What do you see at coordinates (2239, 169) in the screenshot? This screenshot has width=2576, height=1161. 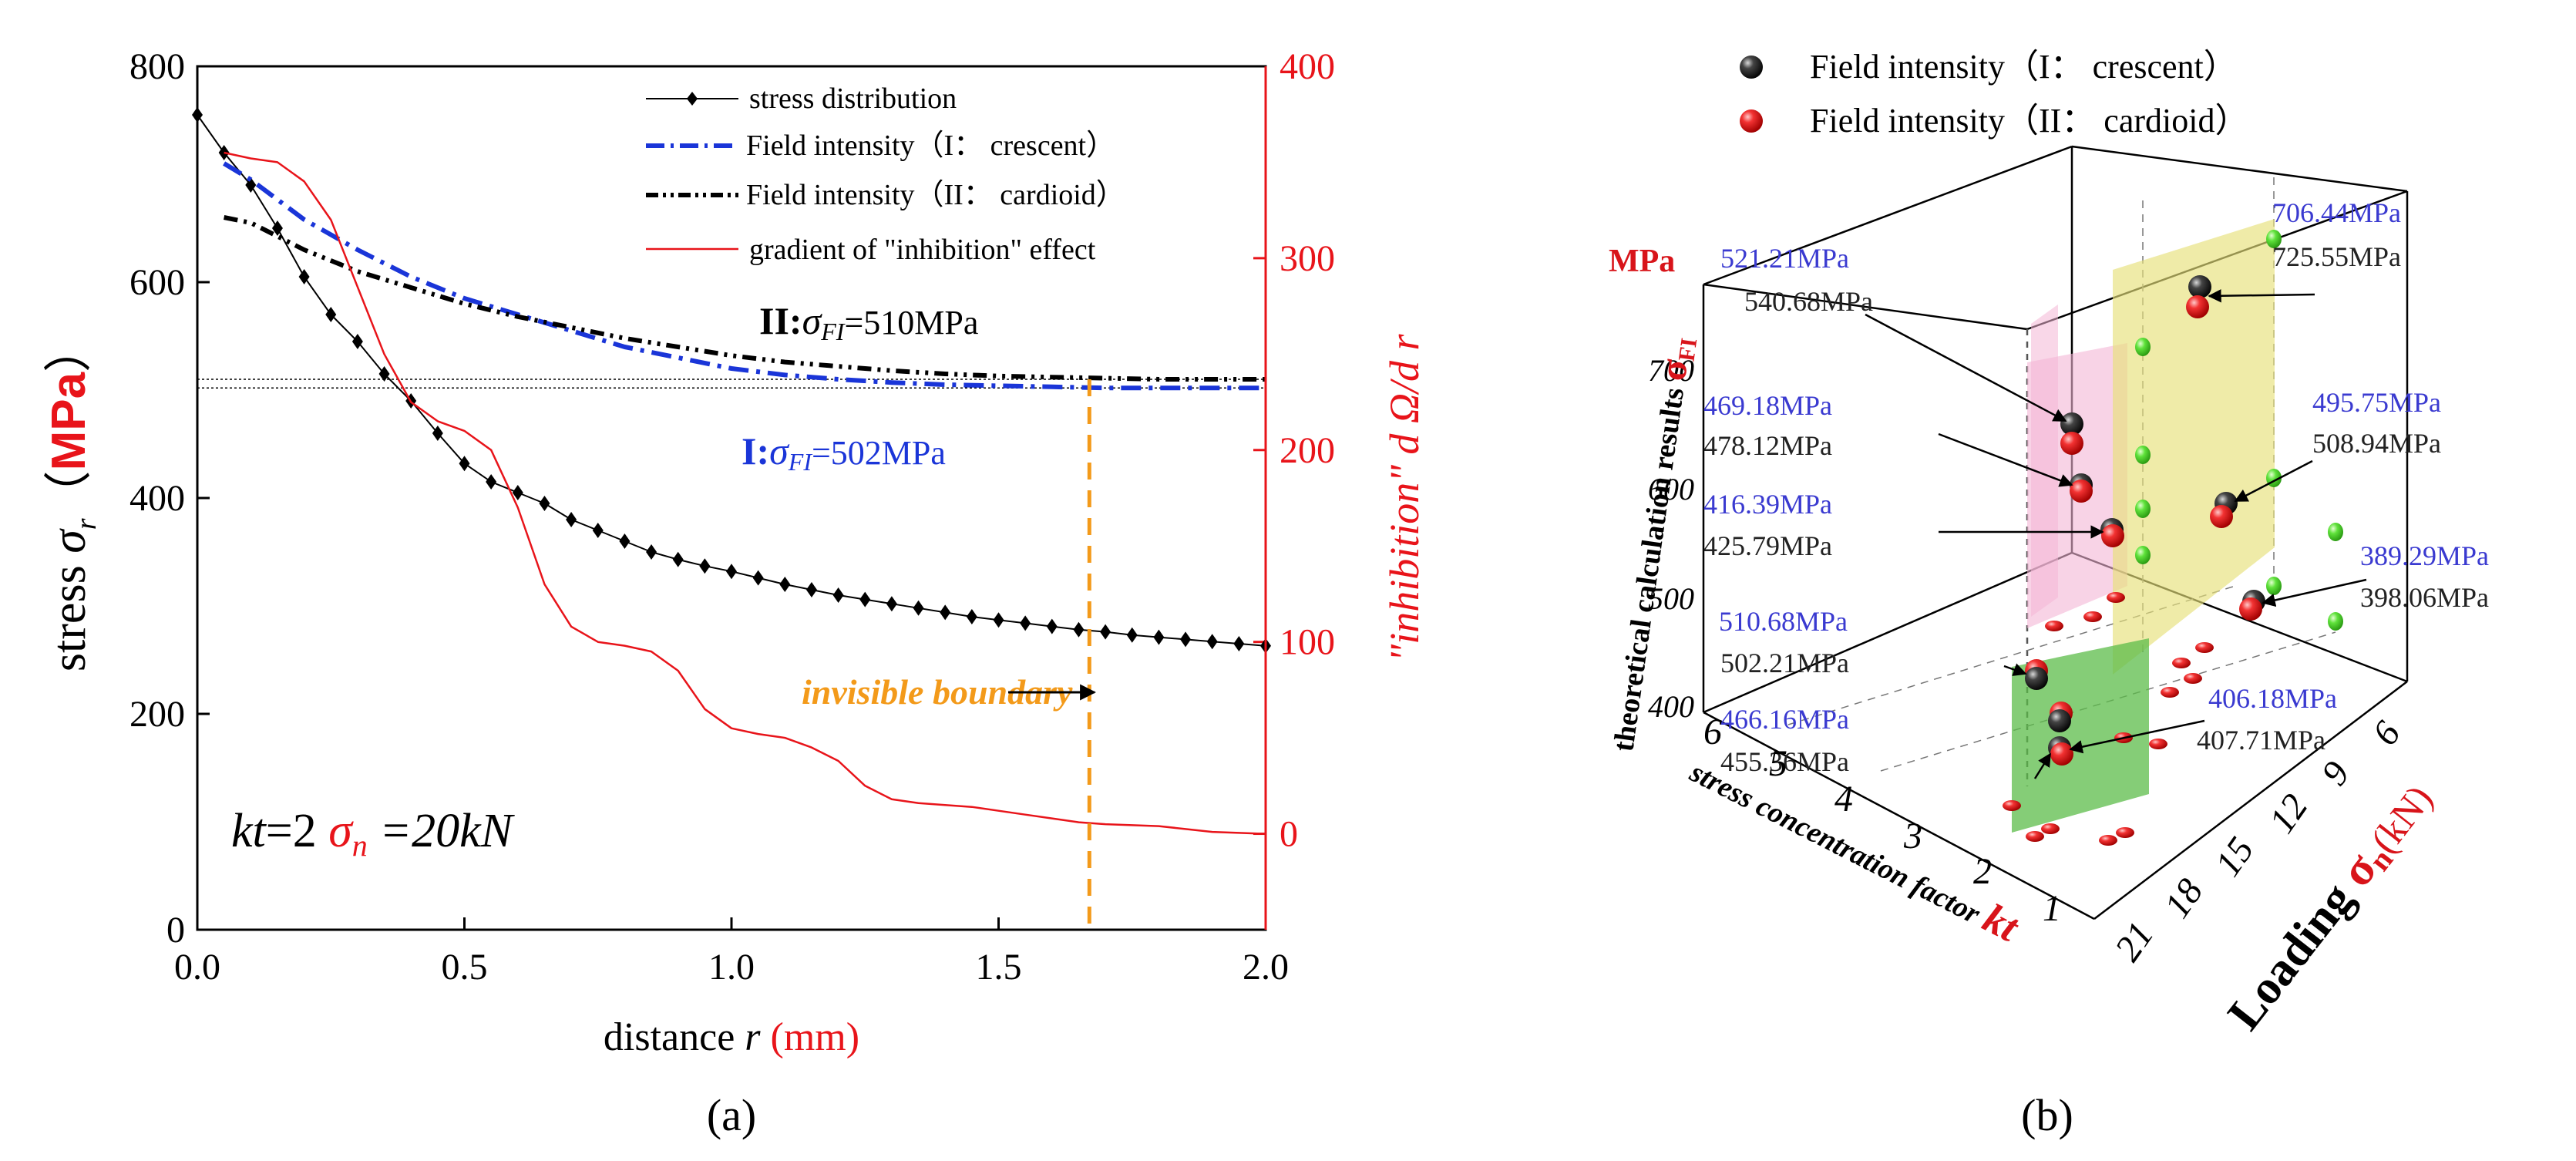 I see `box-edge-top-right` at bounding box center [2239, 169].